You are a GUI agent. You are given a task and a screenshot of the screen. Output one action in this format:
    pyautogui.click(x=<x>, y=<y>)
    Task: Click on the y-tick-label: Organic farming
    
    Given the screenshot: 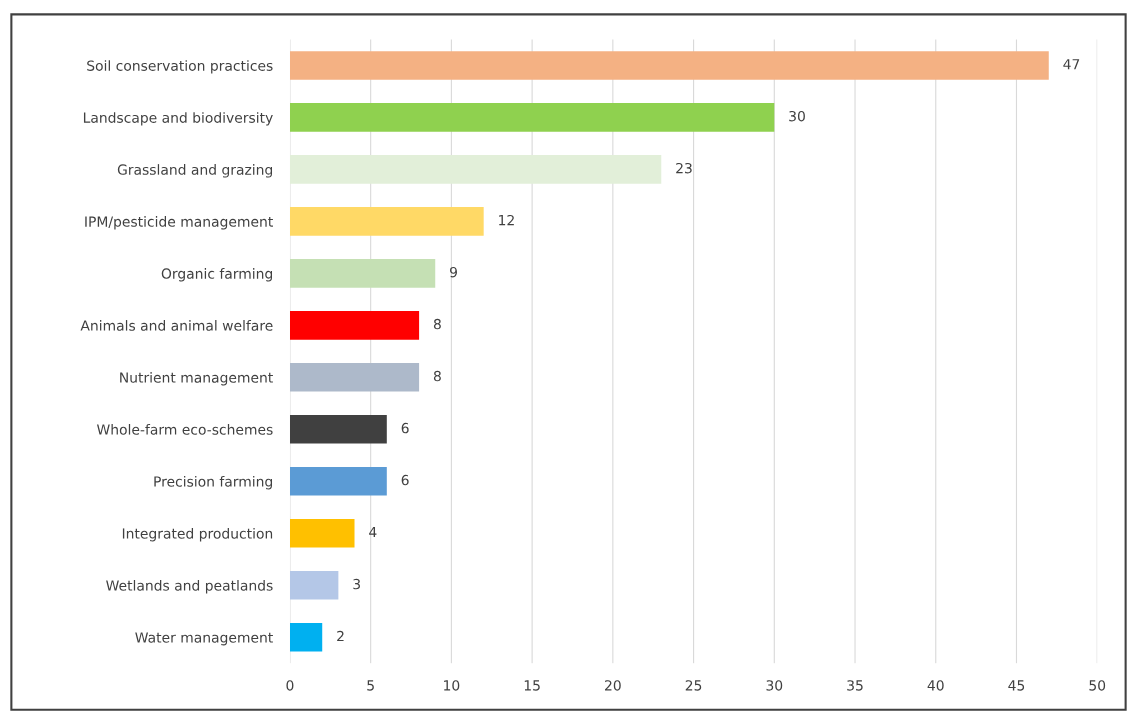 What is the action you would take?
    pyautogui.click(x=217, y=275)
    